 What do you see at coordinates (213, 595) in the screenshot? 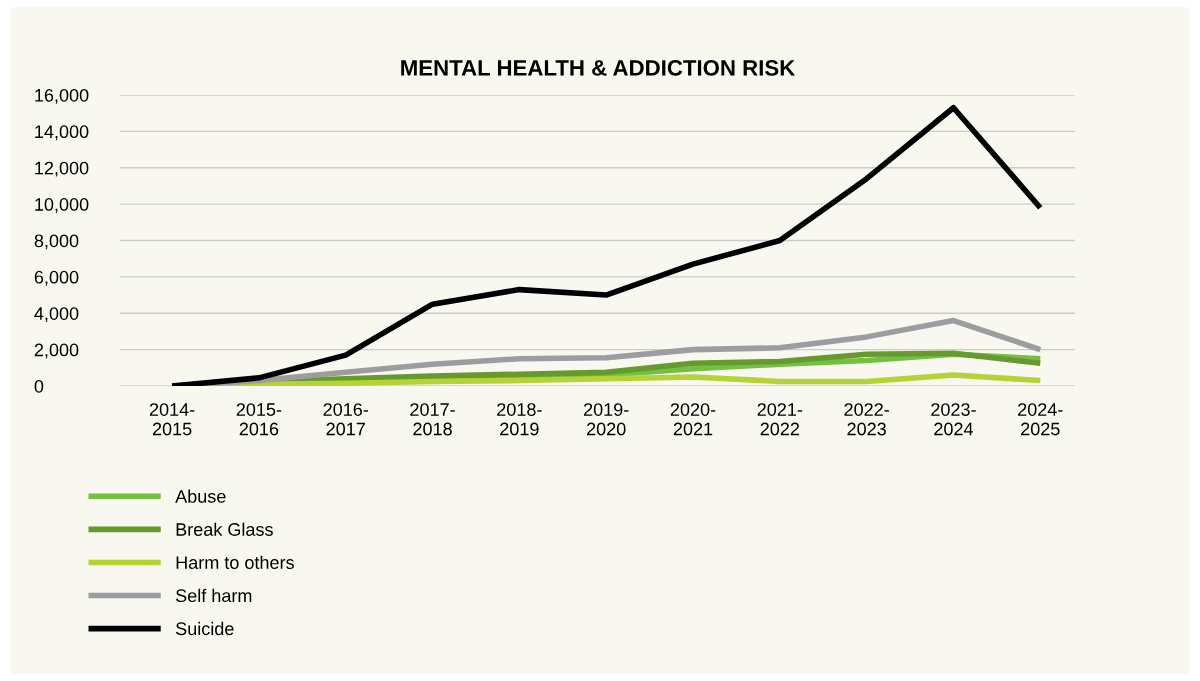
I see `legend-label: Self harm` at bounding box center [213, 595].